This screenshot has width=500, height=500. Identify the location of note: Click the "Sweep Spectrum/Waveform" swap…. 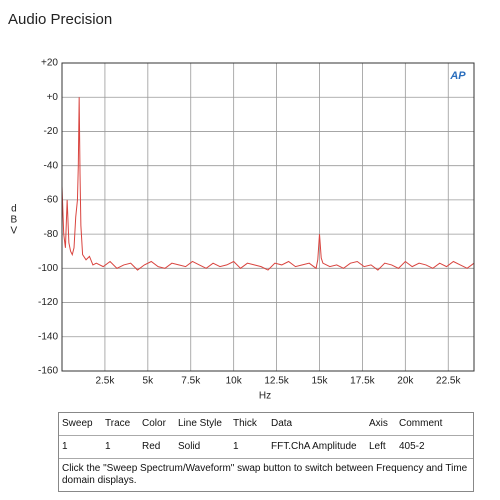
(265, 474).